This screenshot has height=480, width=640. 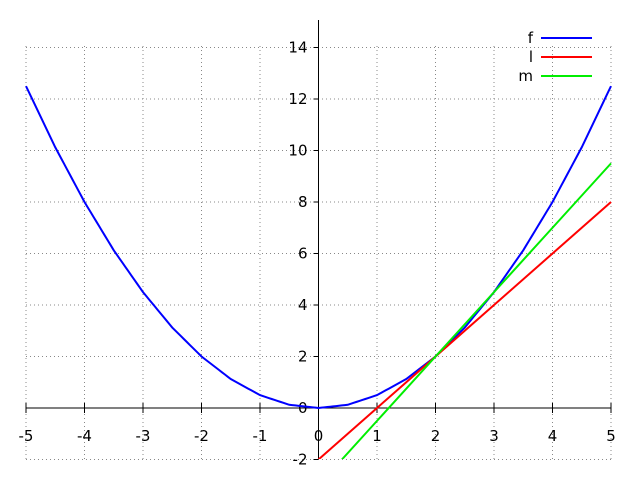 What do you see at coordinates (300, 460) in the screenshot?
I see `y-tick-label: -2` at bounding box center [300, 460].